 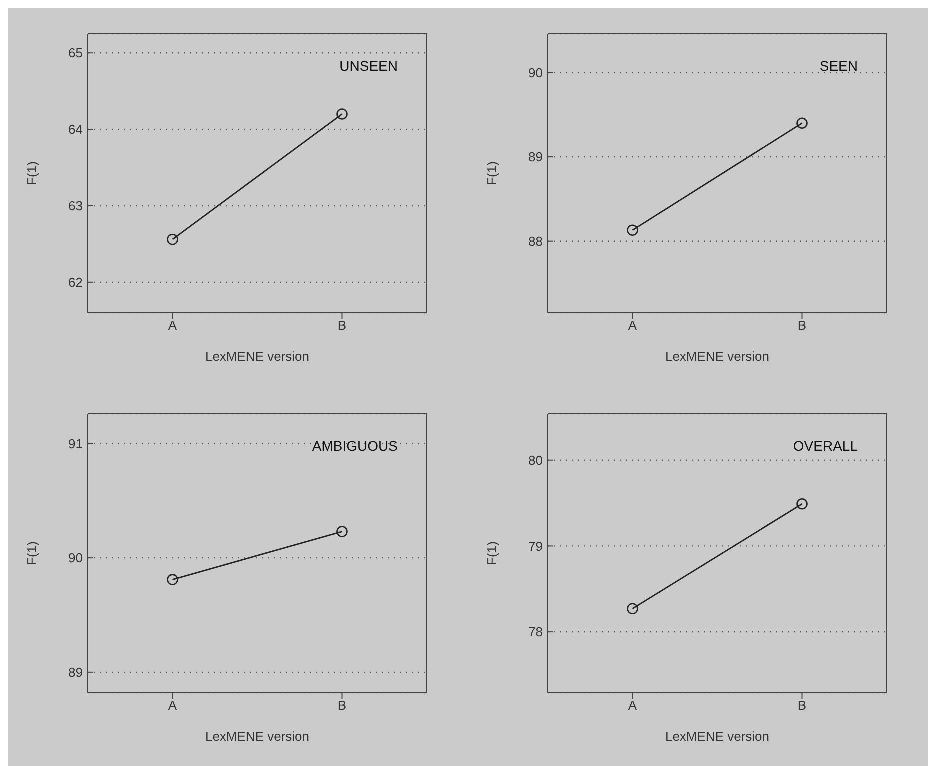 What do you see at coordinates (535, 241) in the screenshot?
I see `y-tick-label: 88` at bounding box center [535, 241].